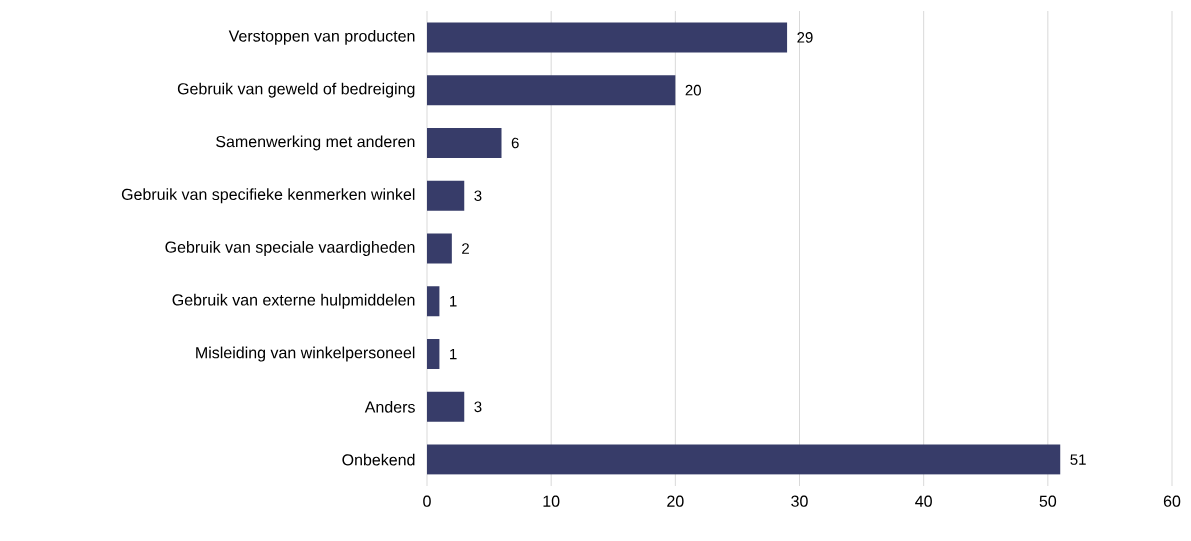 This screenshot has height=541, width=1191. I want to click on y-tick-label: Anders, so click(389, 406).